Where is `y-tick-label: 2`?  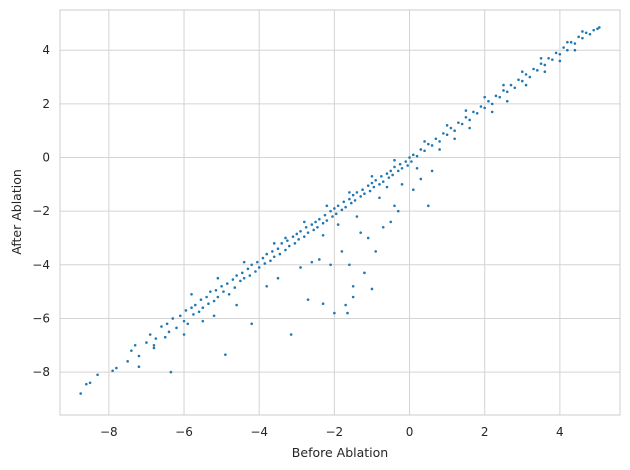
y-tick-label: 2 is located at coordinates (46, 104).